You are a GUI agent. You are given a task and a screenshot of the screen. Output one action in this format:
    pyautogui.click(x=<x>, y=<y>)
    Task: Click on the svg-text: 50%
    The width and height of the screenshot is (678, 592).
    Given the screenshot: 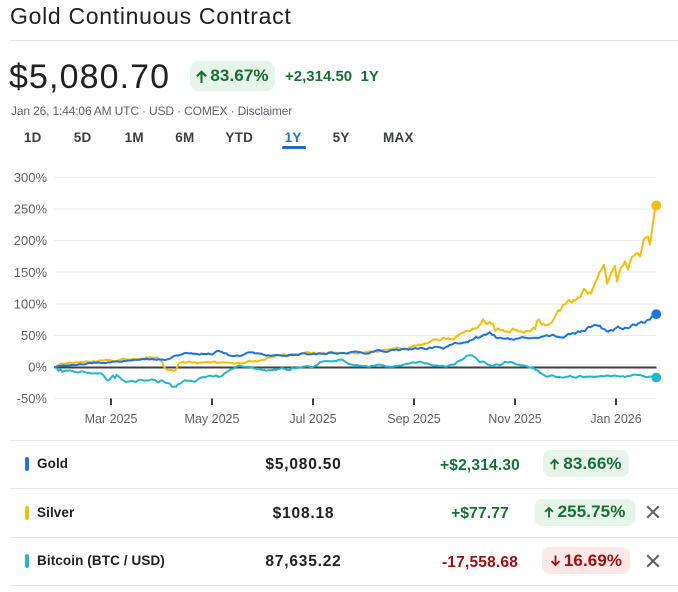 What is the action you would take?
    pyautogui.click(x=34, y=335)
    